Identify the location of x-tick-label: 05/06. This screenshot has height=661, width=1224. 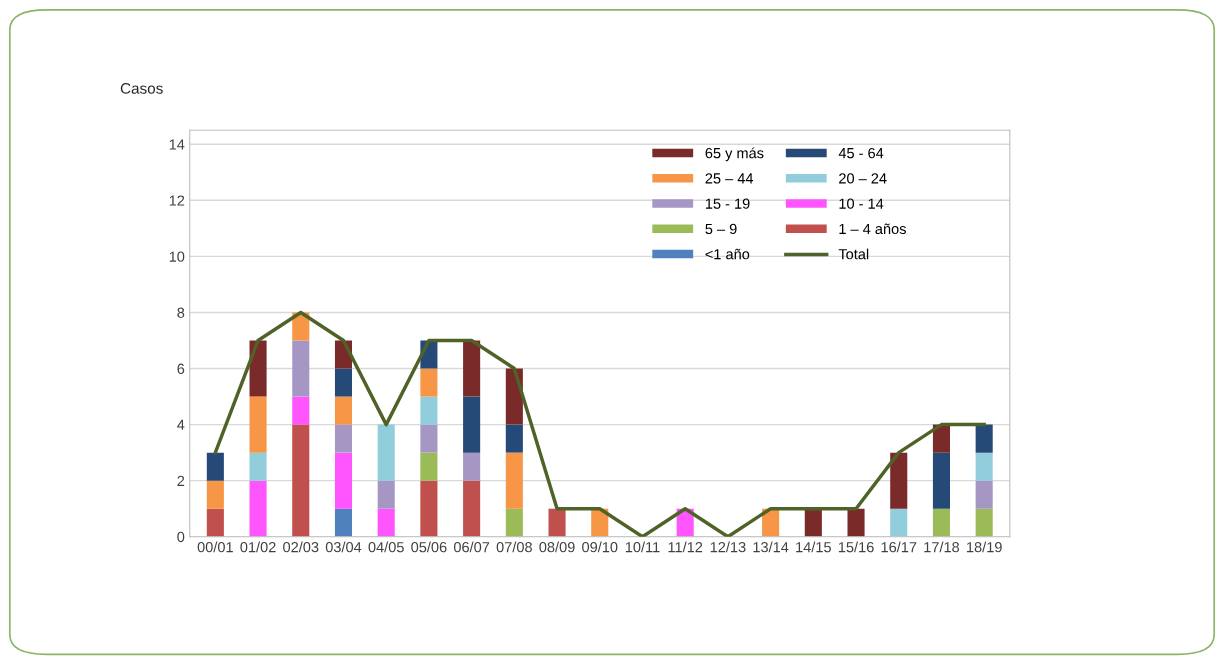
(429, 547).